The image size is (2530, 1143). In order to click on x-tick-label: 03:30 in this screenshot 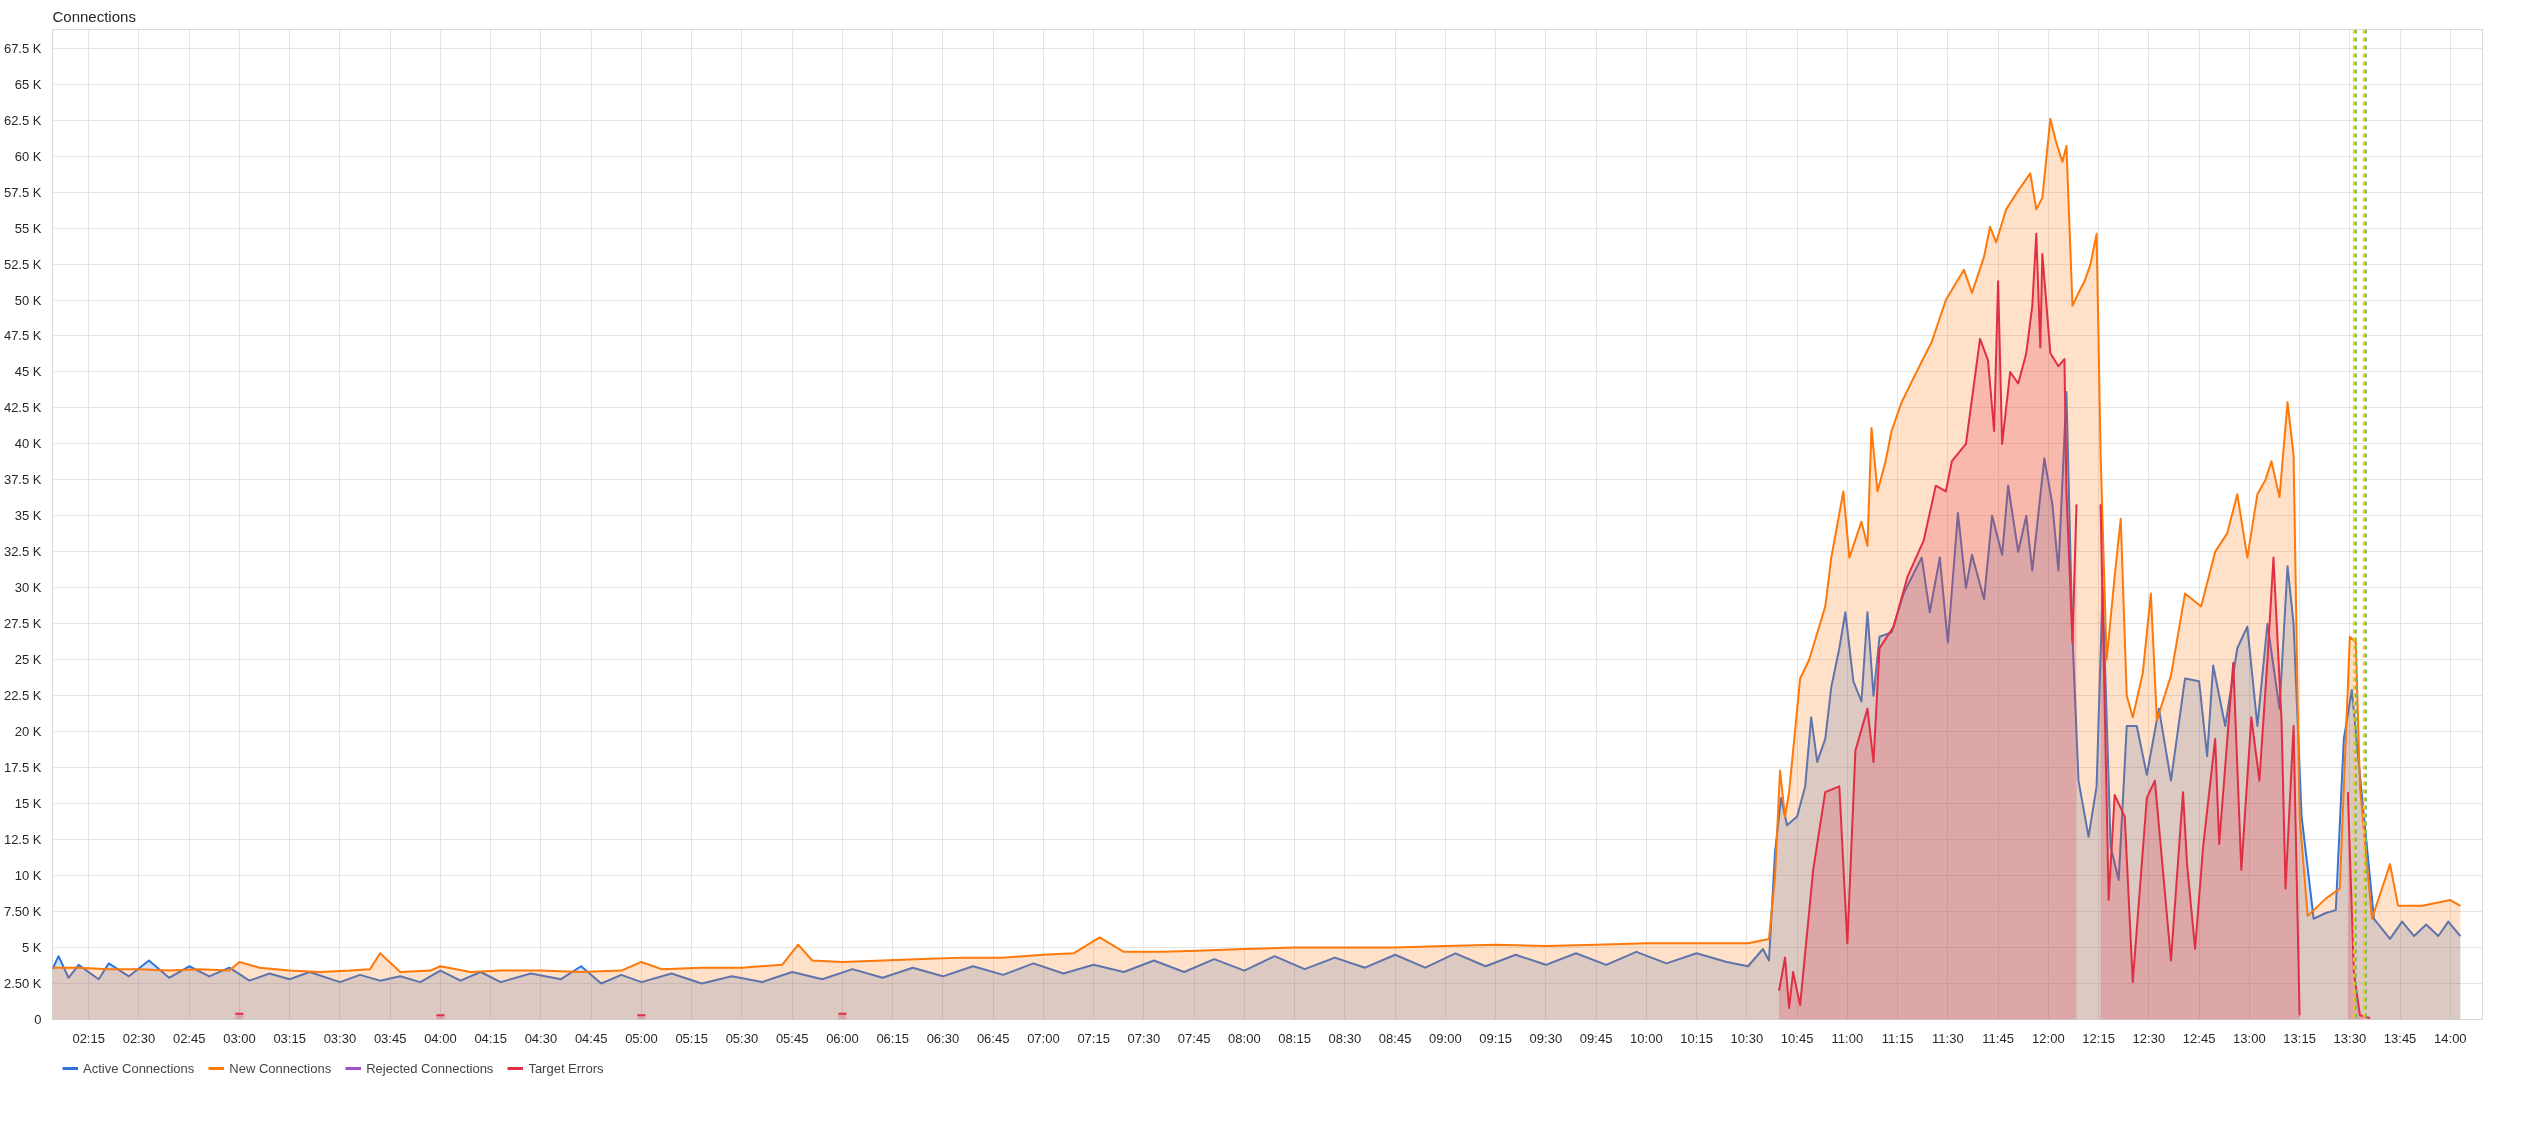, I will do `click(340, 1038)`.